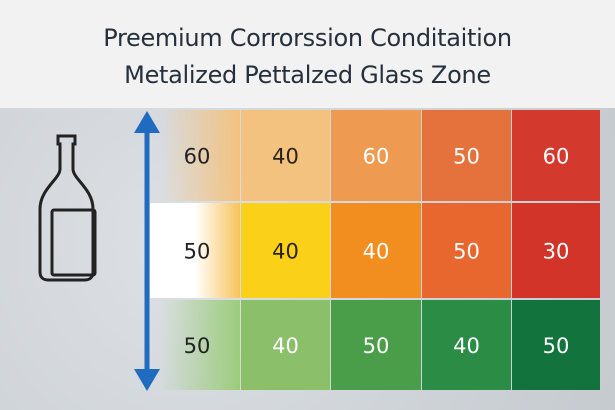 The width and height of the screenshot is (615, 410). I want to click on chart-title-line-2: Metalized Pettalzed Glass Zone, so click(307, 75).